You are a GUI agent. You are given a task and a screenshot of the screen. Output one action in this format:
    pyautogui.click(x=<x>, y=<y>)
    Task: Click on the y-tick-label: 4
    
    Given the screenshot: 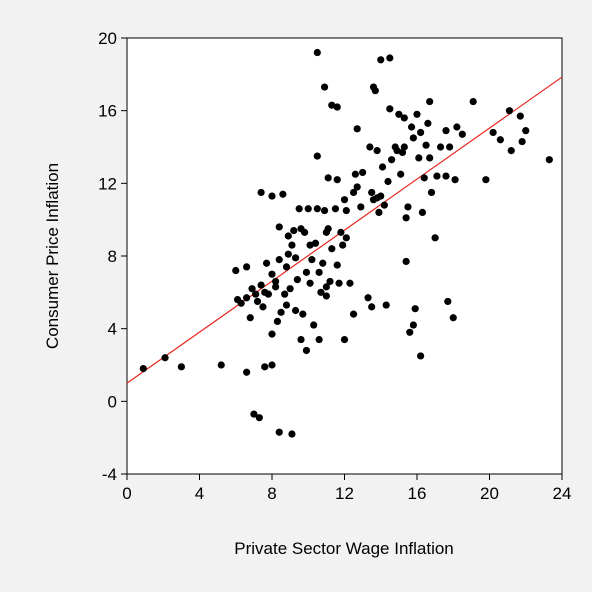 What is the action you would take?
    pyautogui.click(x=112, y=329)
    